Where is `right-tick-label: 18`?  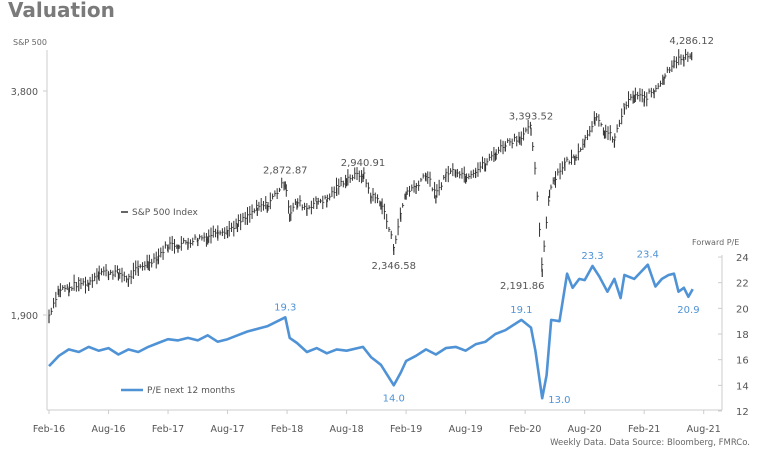 right-tick-label: 18 is located at coordinates (742, 335).